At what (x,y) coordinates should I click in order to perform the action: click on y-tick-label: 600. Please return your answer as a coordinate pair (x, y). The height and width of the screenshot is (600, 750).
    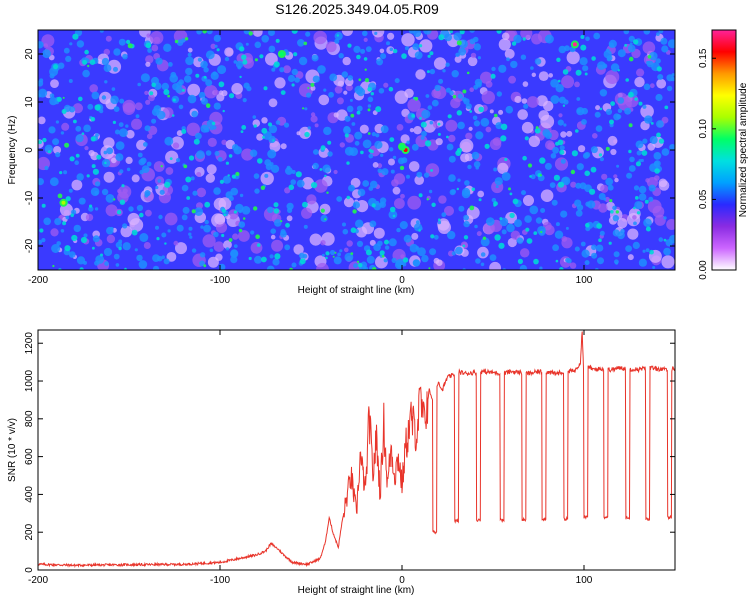
    Looking at the image, I should click on (29, 456).